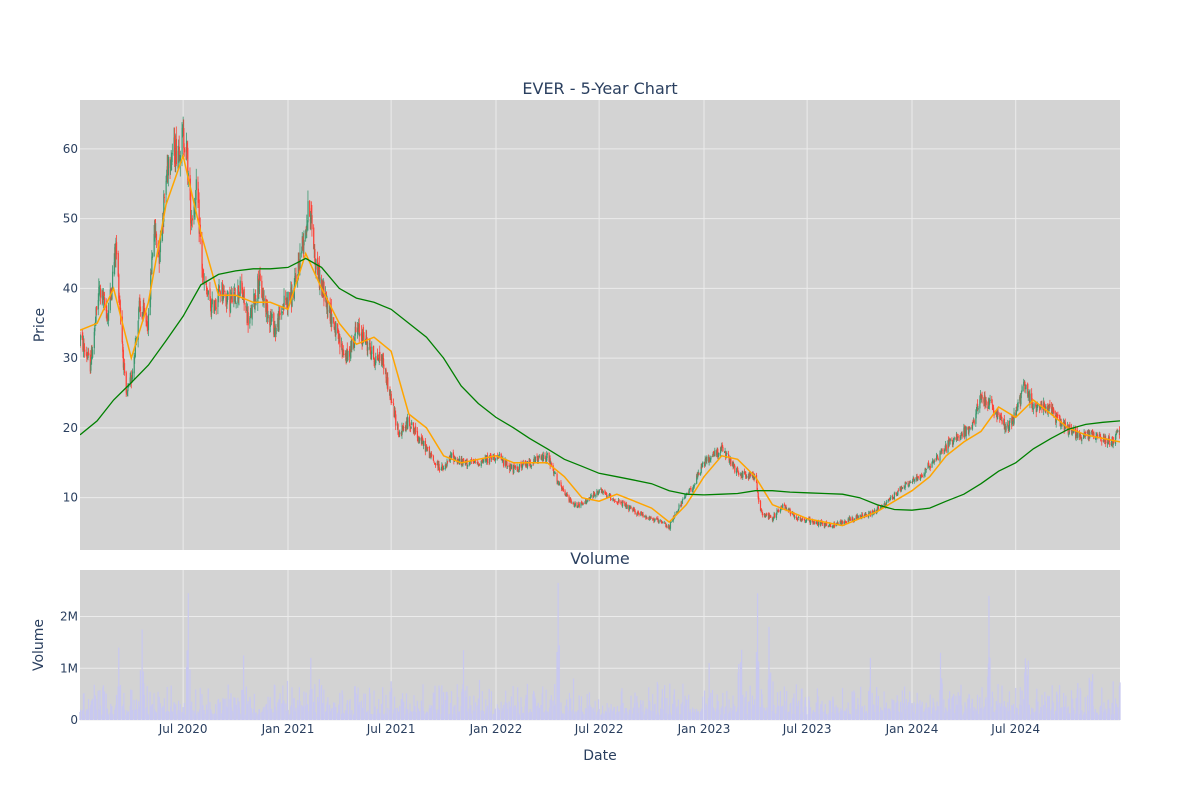 The image size is (1200, 800). What do you see at coordinates (69, 617) in the screenshot?
I see `volume-y-tick-label: 2M` at bounding box center [69, 617].